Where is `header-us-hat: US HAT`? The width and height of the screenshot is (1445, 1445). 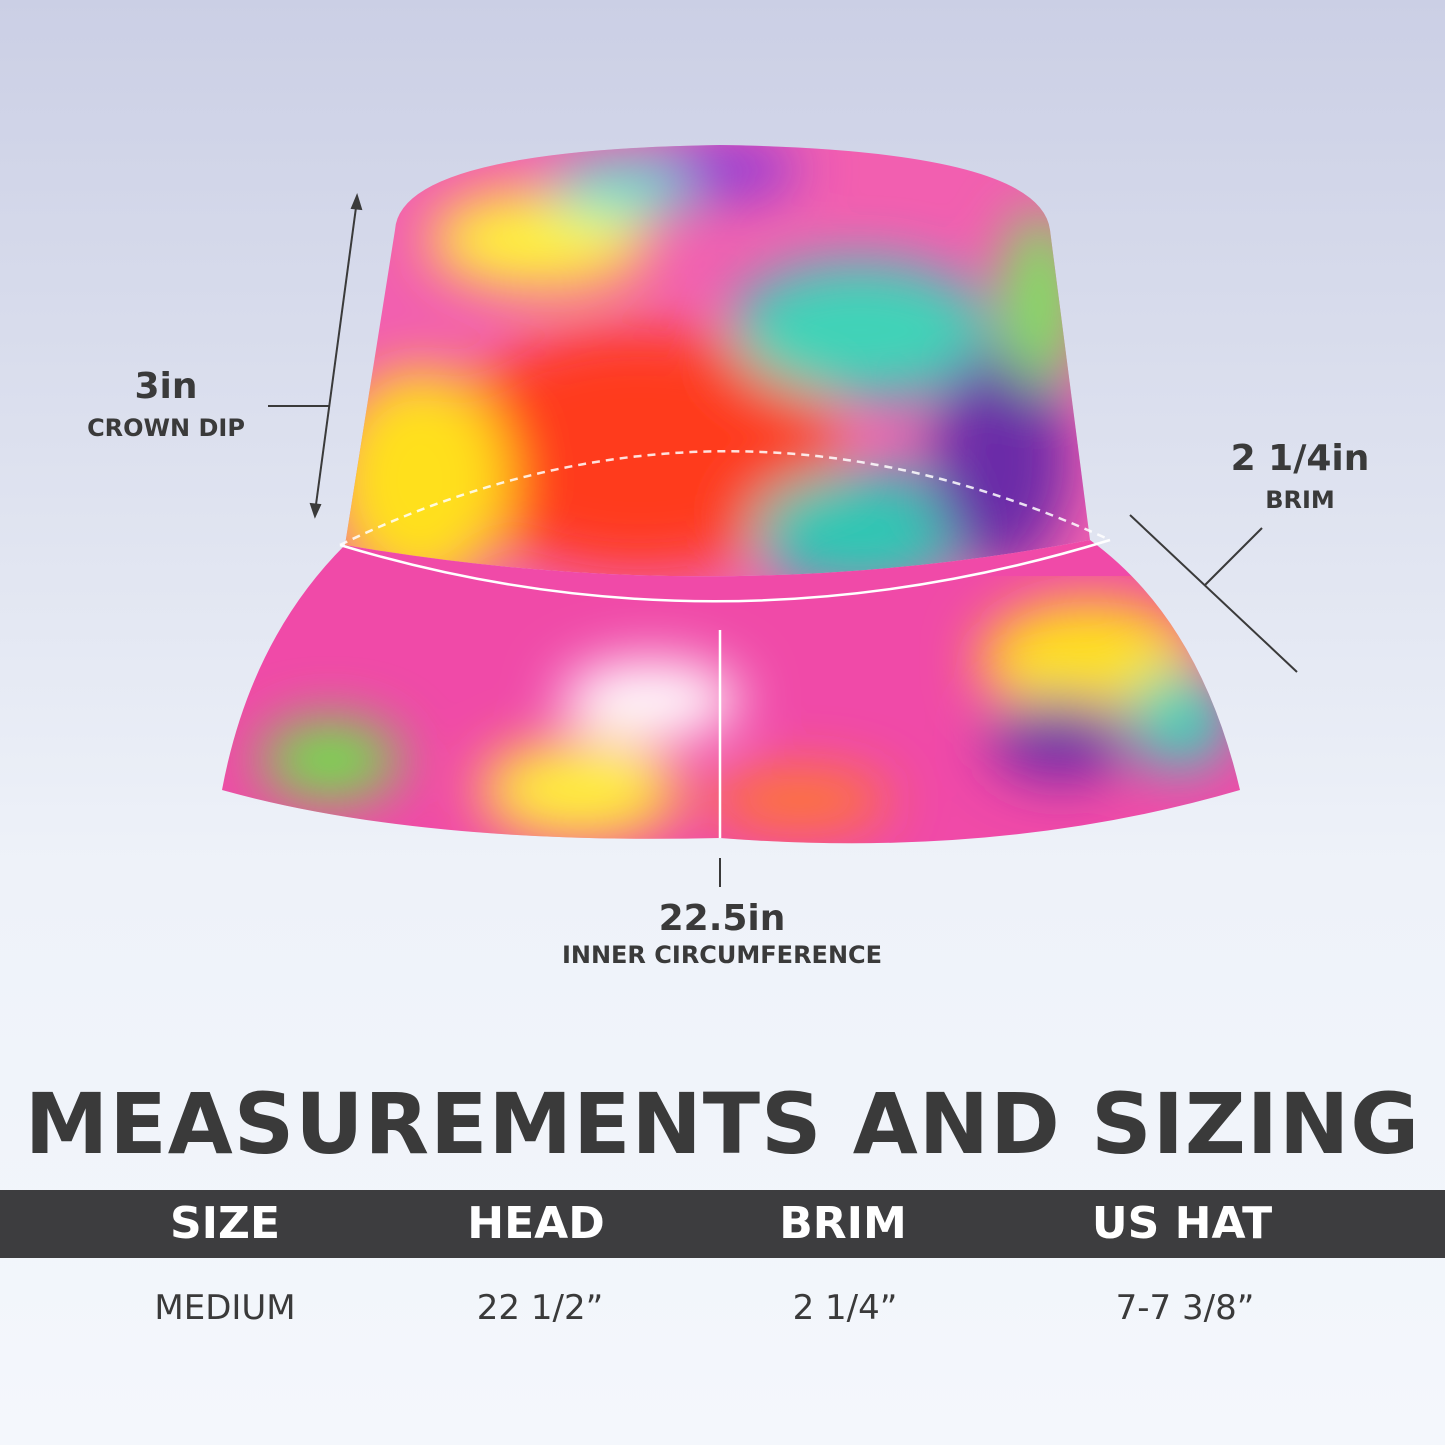 header-us-hat: US HAT is located at coordinates (1182, 1223).